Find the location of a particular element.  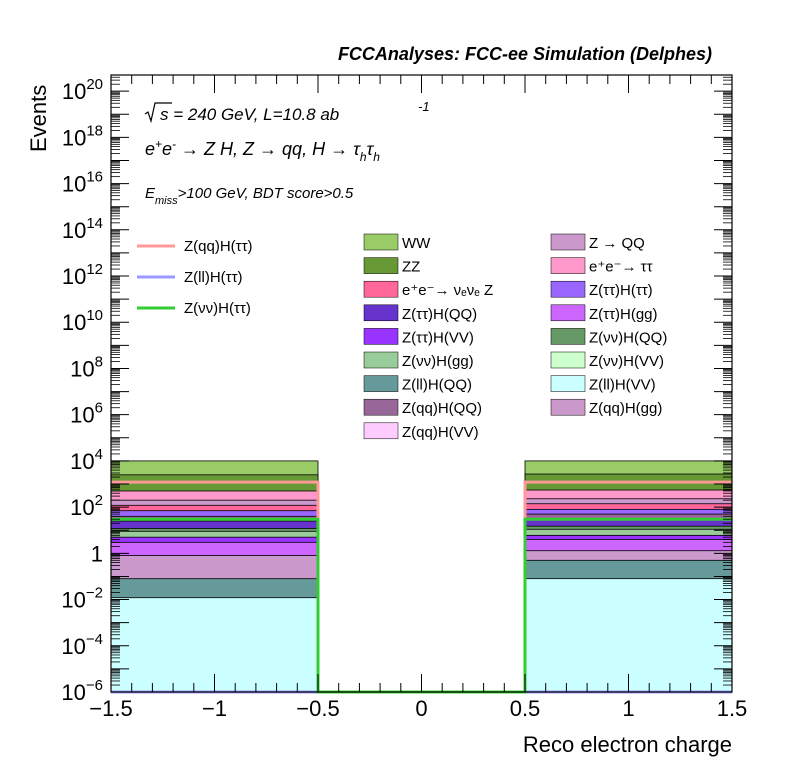

legend-label: ZZ is located at coordinates (411, 267).